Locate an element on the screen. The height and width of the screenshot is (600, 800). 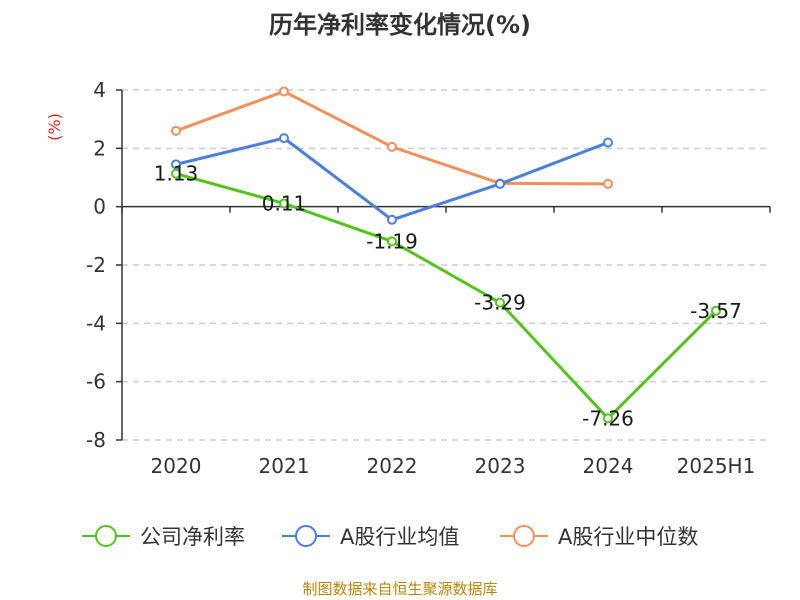
y-tick-label: -2 is located at coordinates (96, 265).